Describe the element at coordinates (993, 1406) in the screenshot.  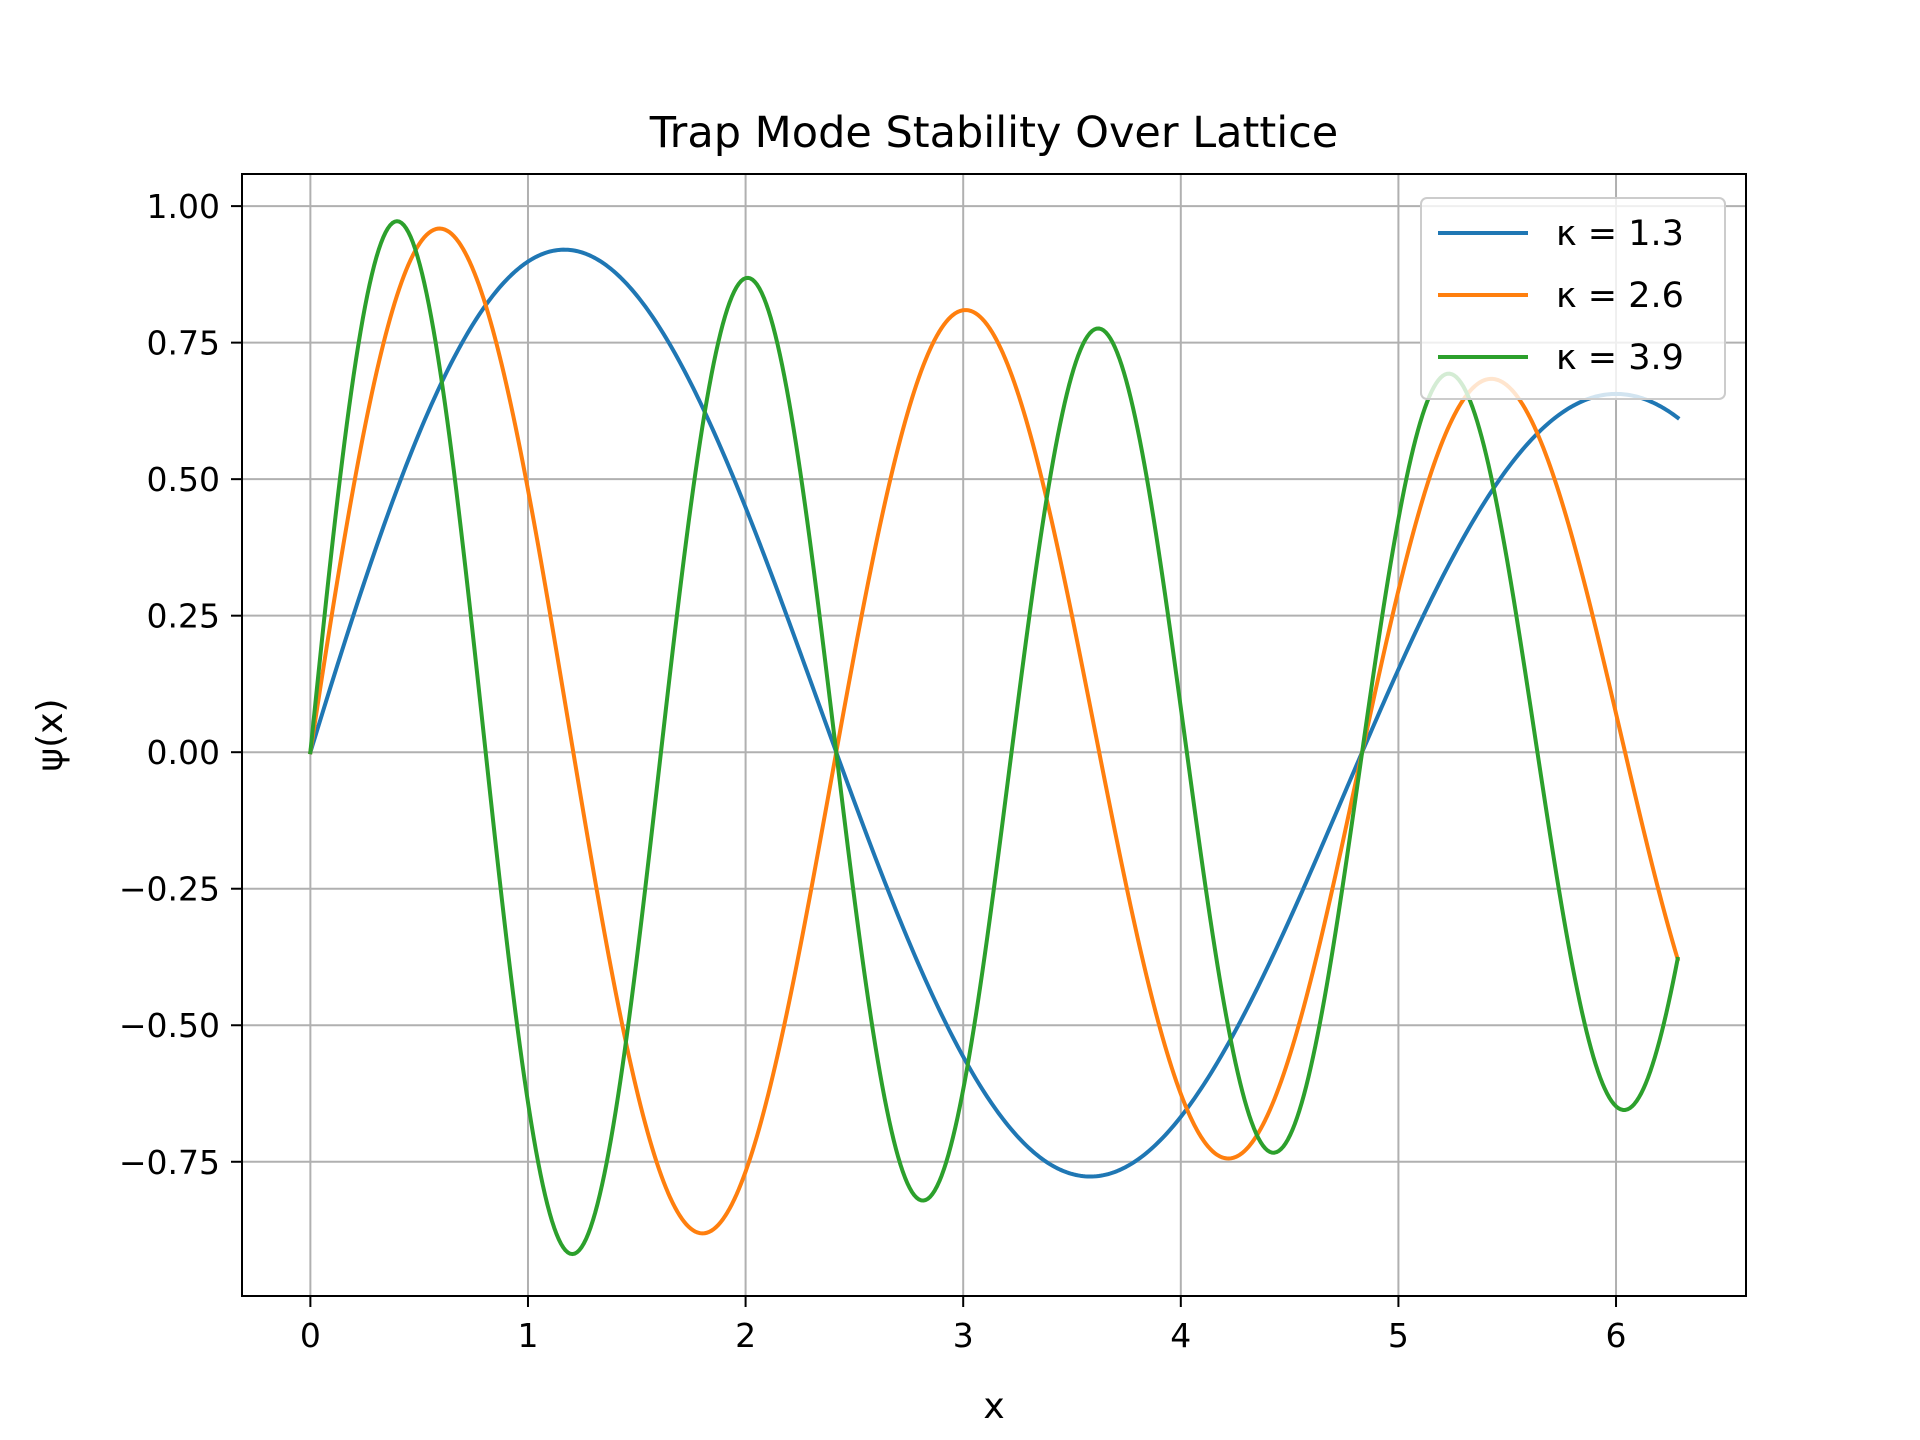
I see `x-axis-label: x` at that location.